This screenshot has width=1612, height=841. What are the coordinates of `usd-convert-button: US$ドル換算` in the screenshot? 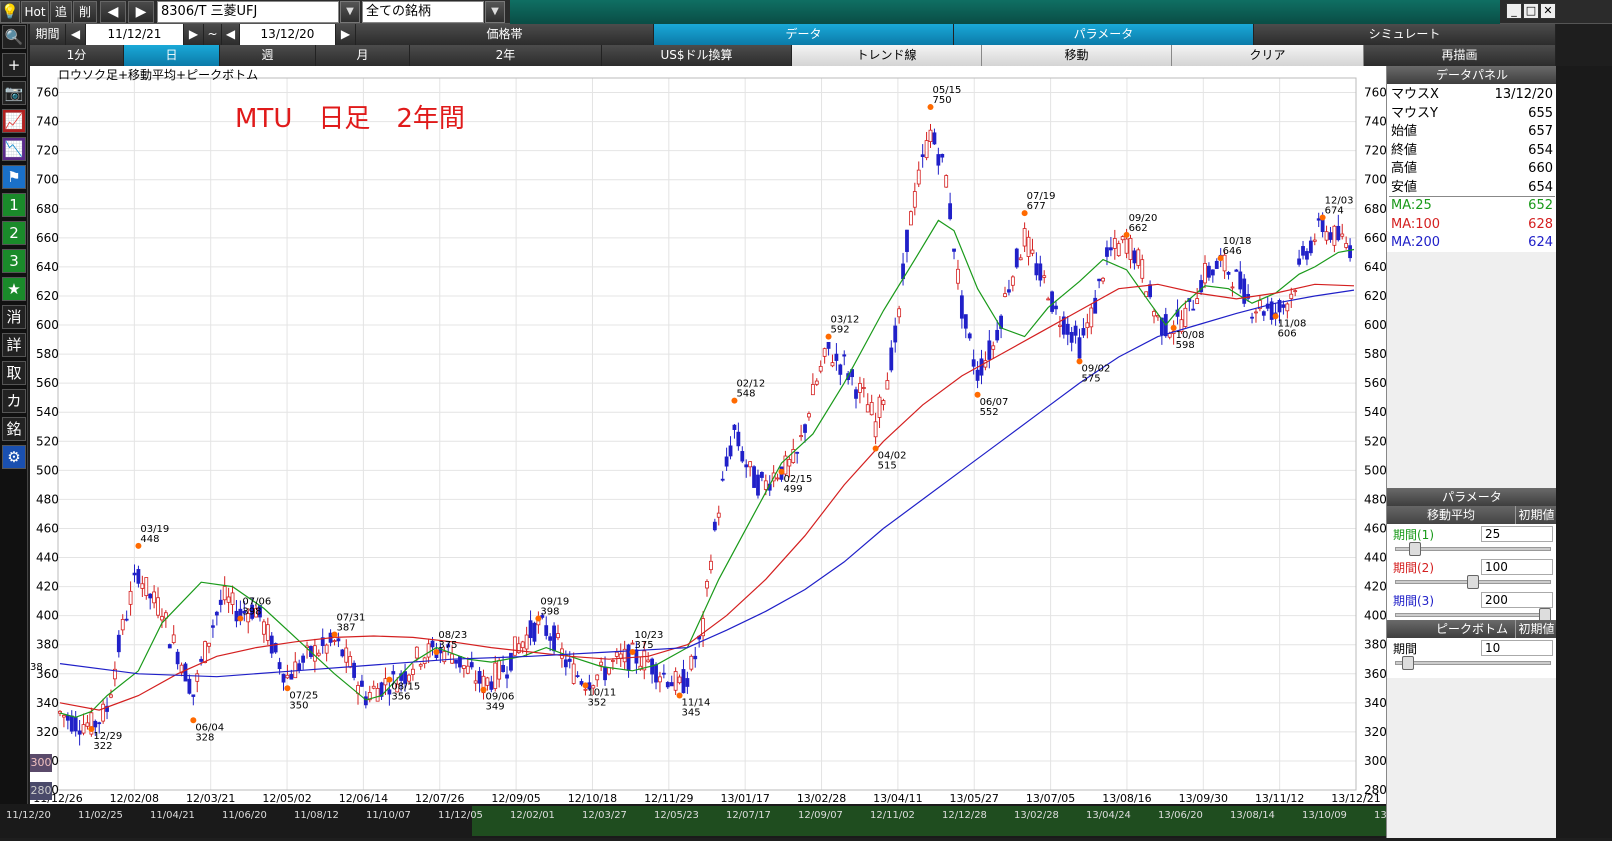 It's located at (697, 55).